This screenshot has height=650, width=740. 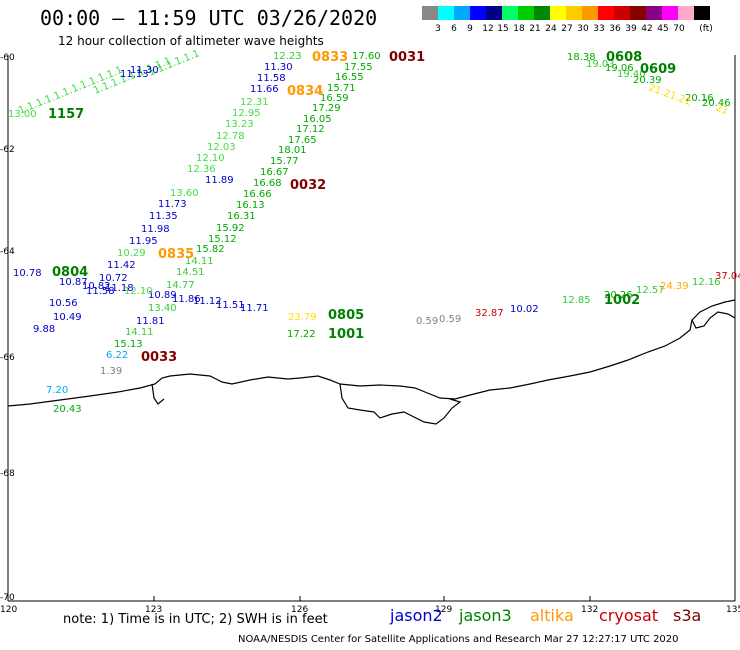 What do you see at coordinates (287, 56) in the screenshot?
I see `wave-height-label: 12.23` at bounding box center [287, 56].